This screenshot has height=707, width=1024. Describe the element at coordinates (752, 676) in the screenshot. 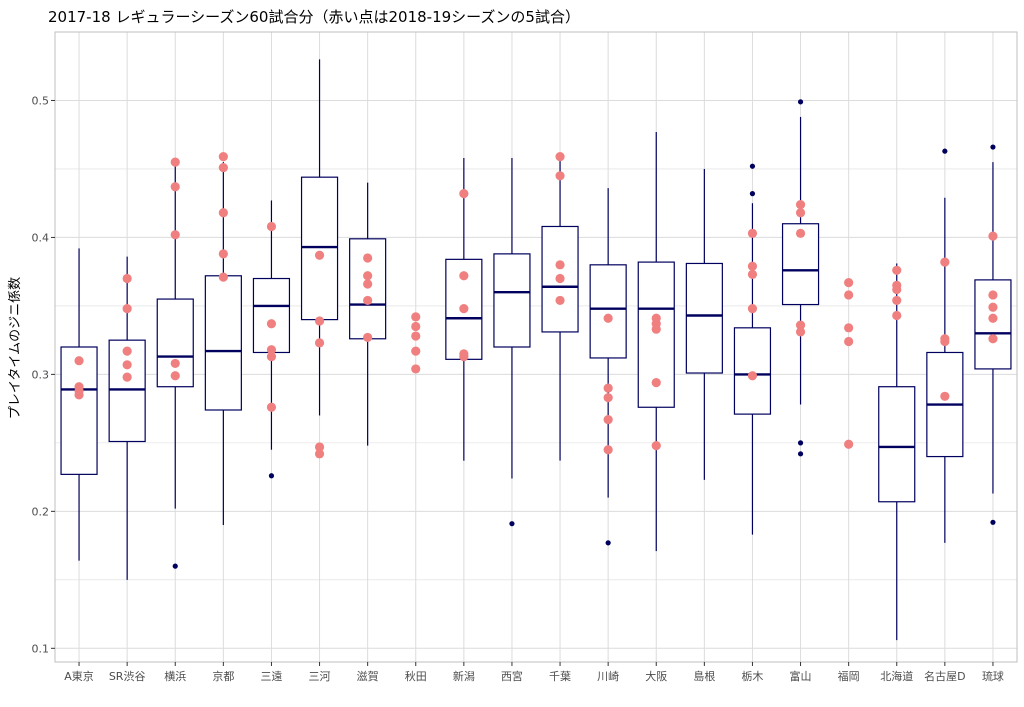

I see `x-tick-label: 栃木` at that location.